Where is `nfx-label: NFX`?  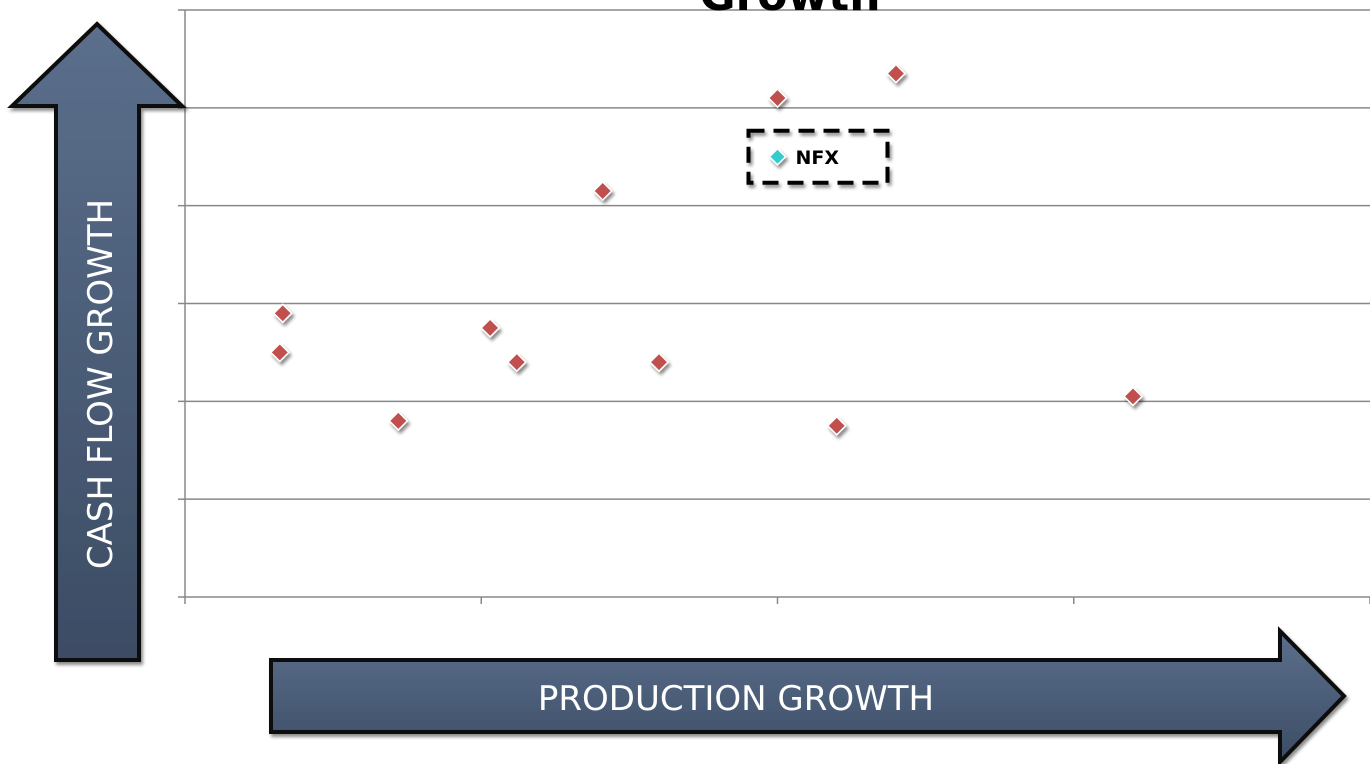
nfx-label: NFX is located at coordinates (818, 158).